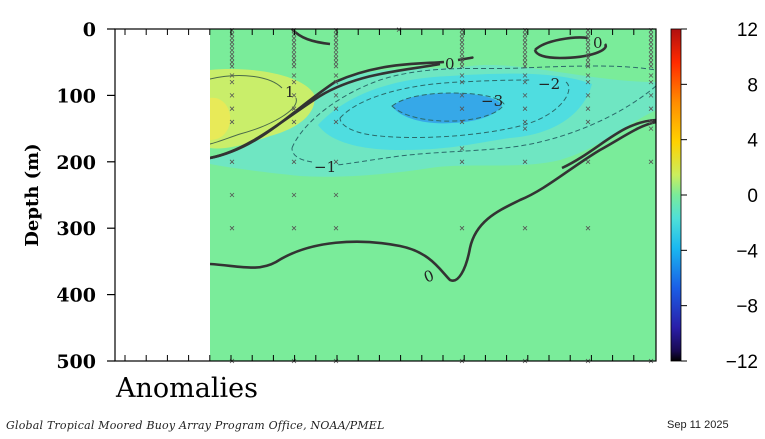 Image resolution: width=765 pixels, height=439 pixels. What do you see at coordinates (325, 167) in the screenshot?
I see `contour-label-minus-one: −1` at bounding box center [325, 167].